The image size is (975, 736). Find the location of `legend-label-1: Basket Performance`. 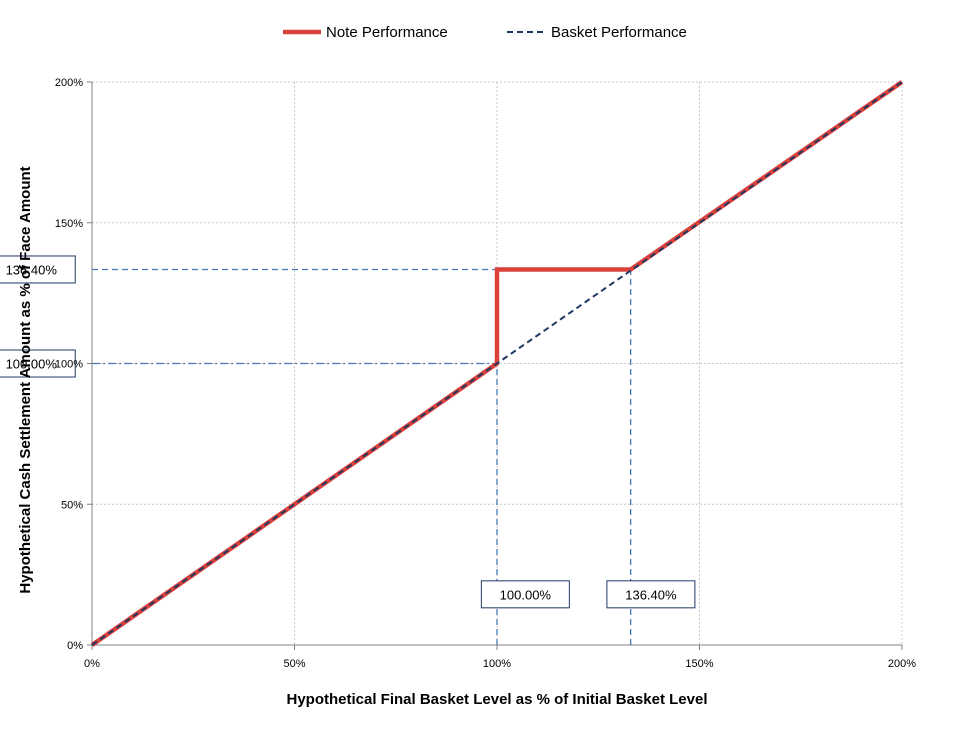

legend-label-1: Basket Performance is located at coordinates (619, 32).